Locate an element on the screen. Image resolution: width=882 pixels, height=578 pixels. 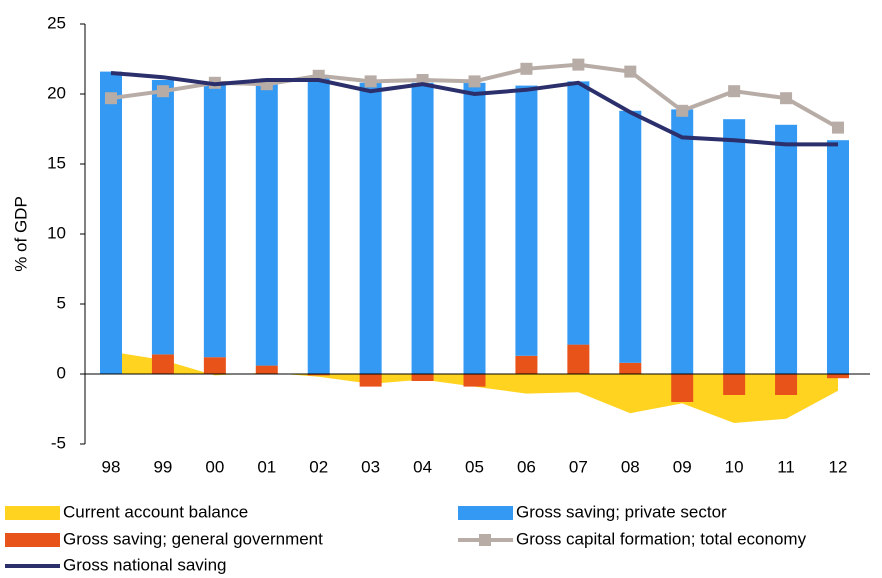
area is located at coordinates (474, 387).